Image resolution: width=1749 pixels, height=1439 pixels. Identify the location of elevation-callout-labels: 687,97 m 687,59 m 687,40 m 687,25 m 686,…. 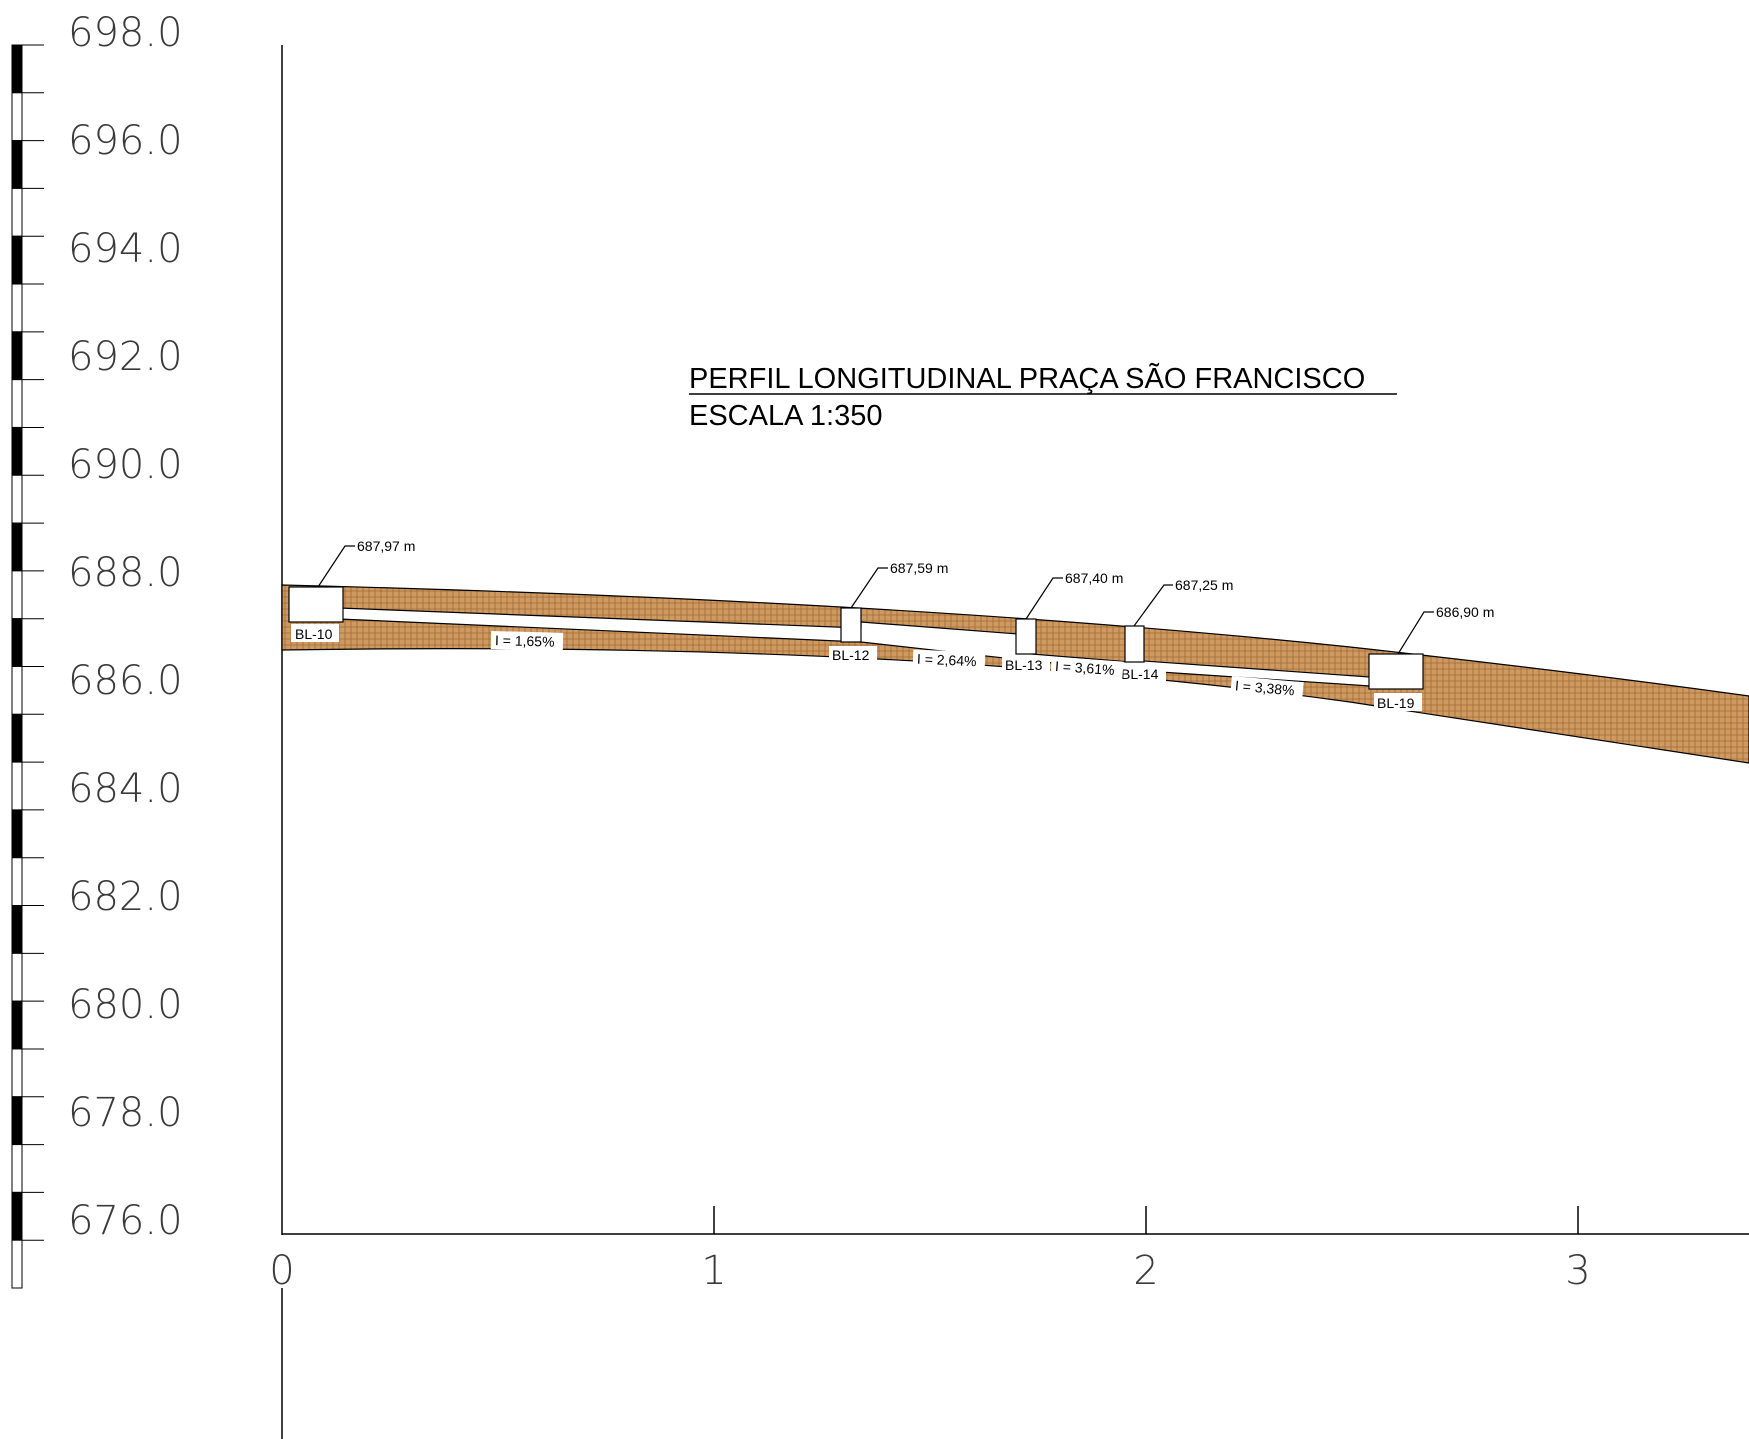
(925, 579).